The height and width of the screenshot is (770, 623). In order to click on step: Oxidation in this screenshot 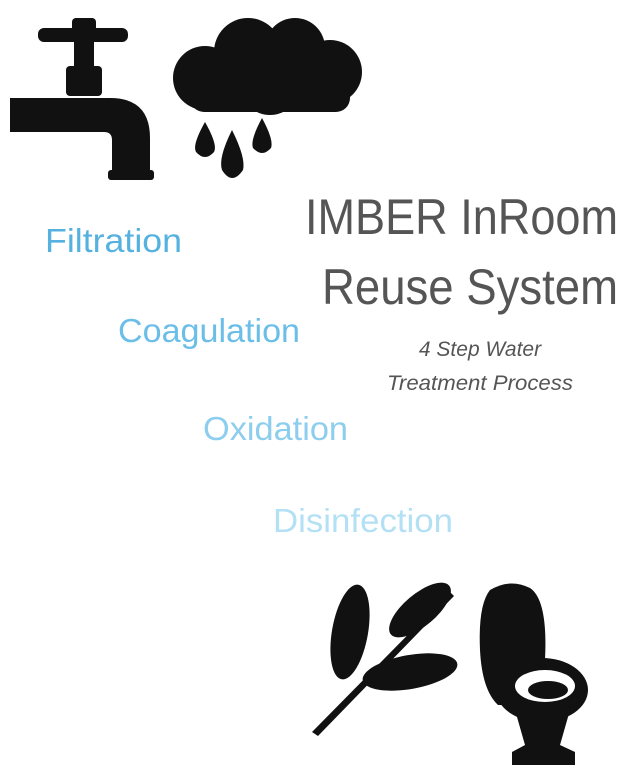, I will do `click(275, 428)`.